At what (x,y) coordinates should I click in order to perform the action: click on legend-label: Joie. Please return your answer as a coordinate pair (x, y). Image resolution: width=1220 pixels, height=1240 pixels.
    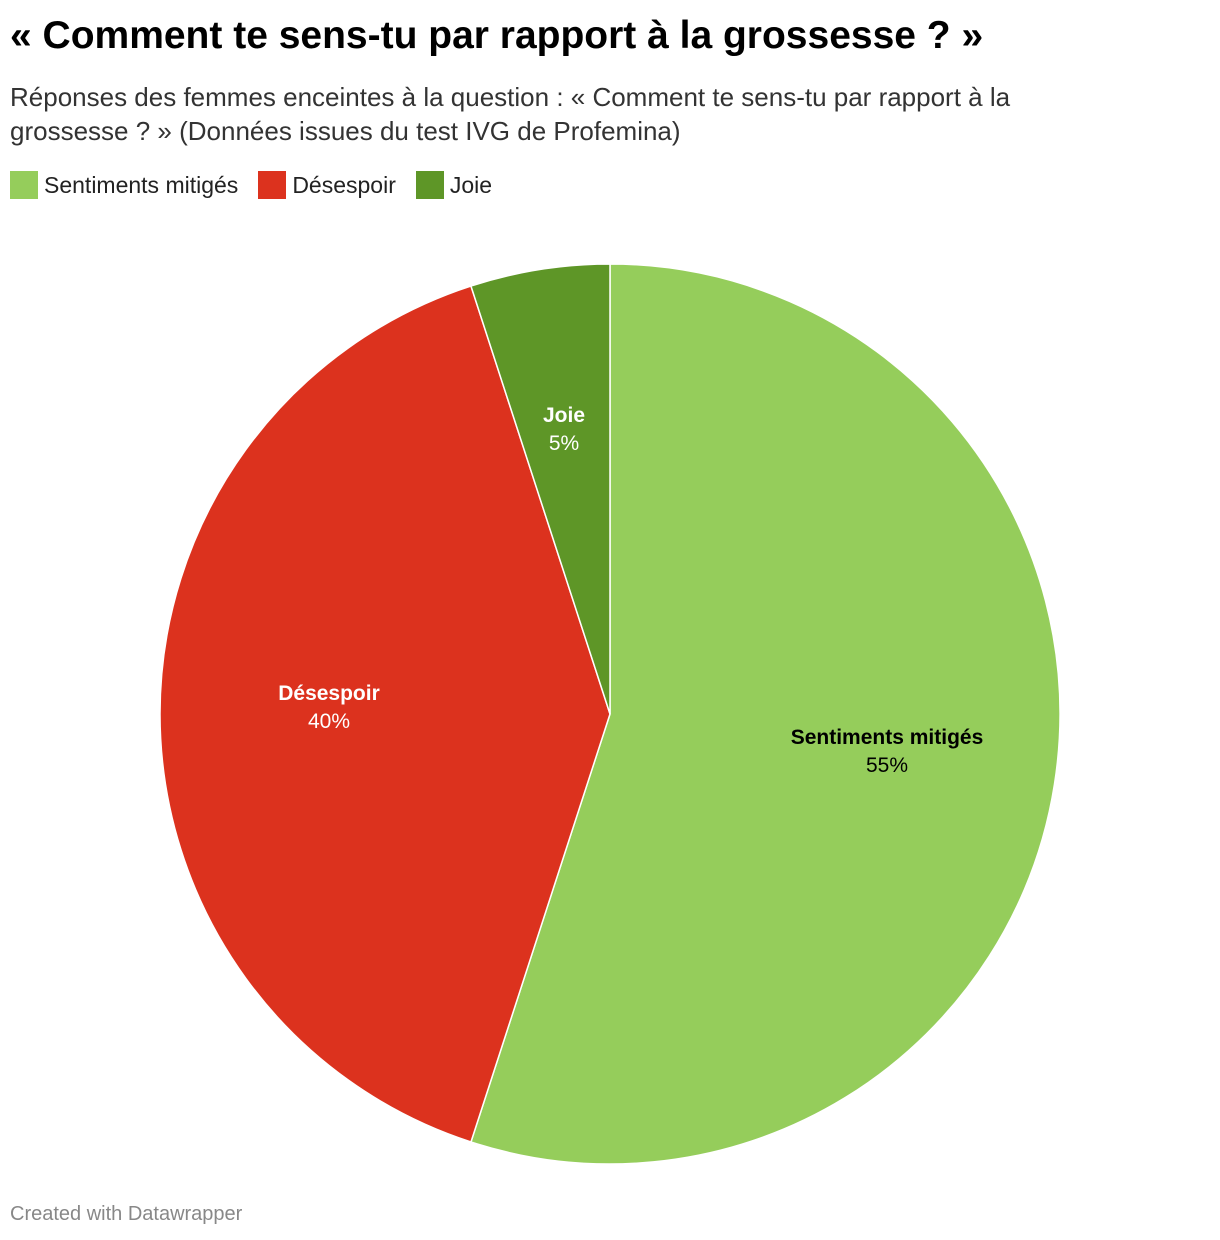
    Looking at the image, I should click on (471, 184).